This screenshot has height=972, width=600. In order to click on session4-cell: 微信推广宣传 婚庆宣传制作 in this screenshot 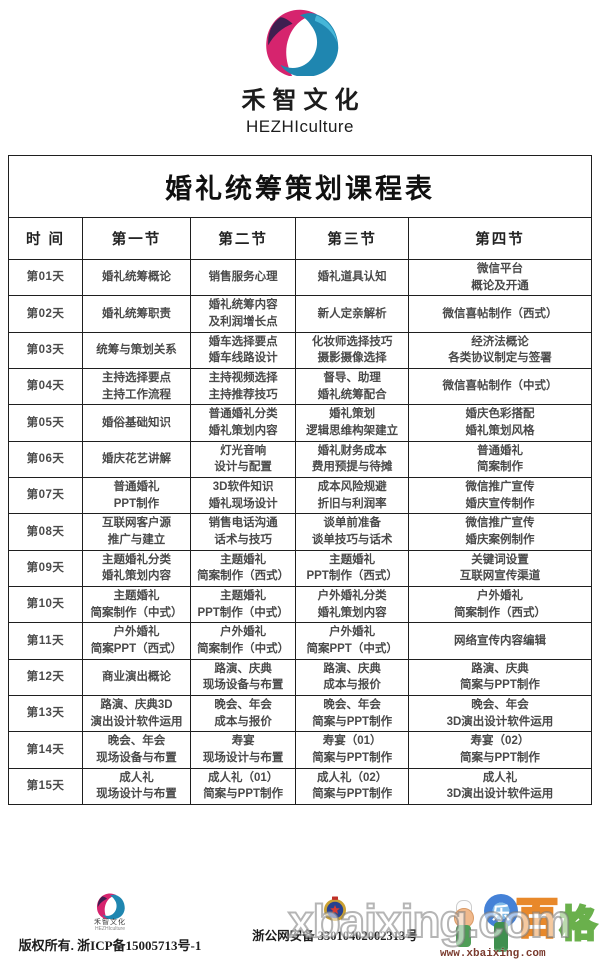, I will do `click(500, 496)`.